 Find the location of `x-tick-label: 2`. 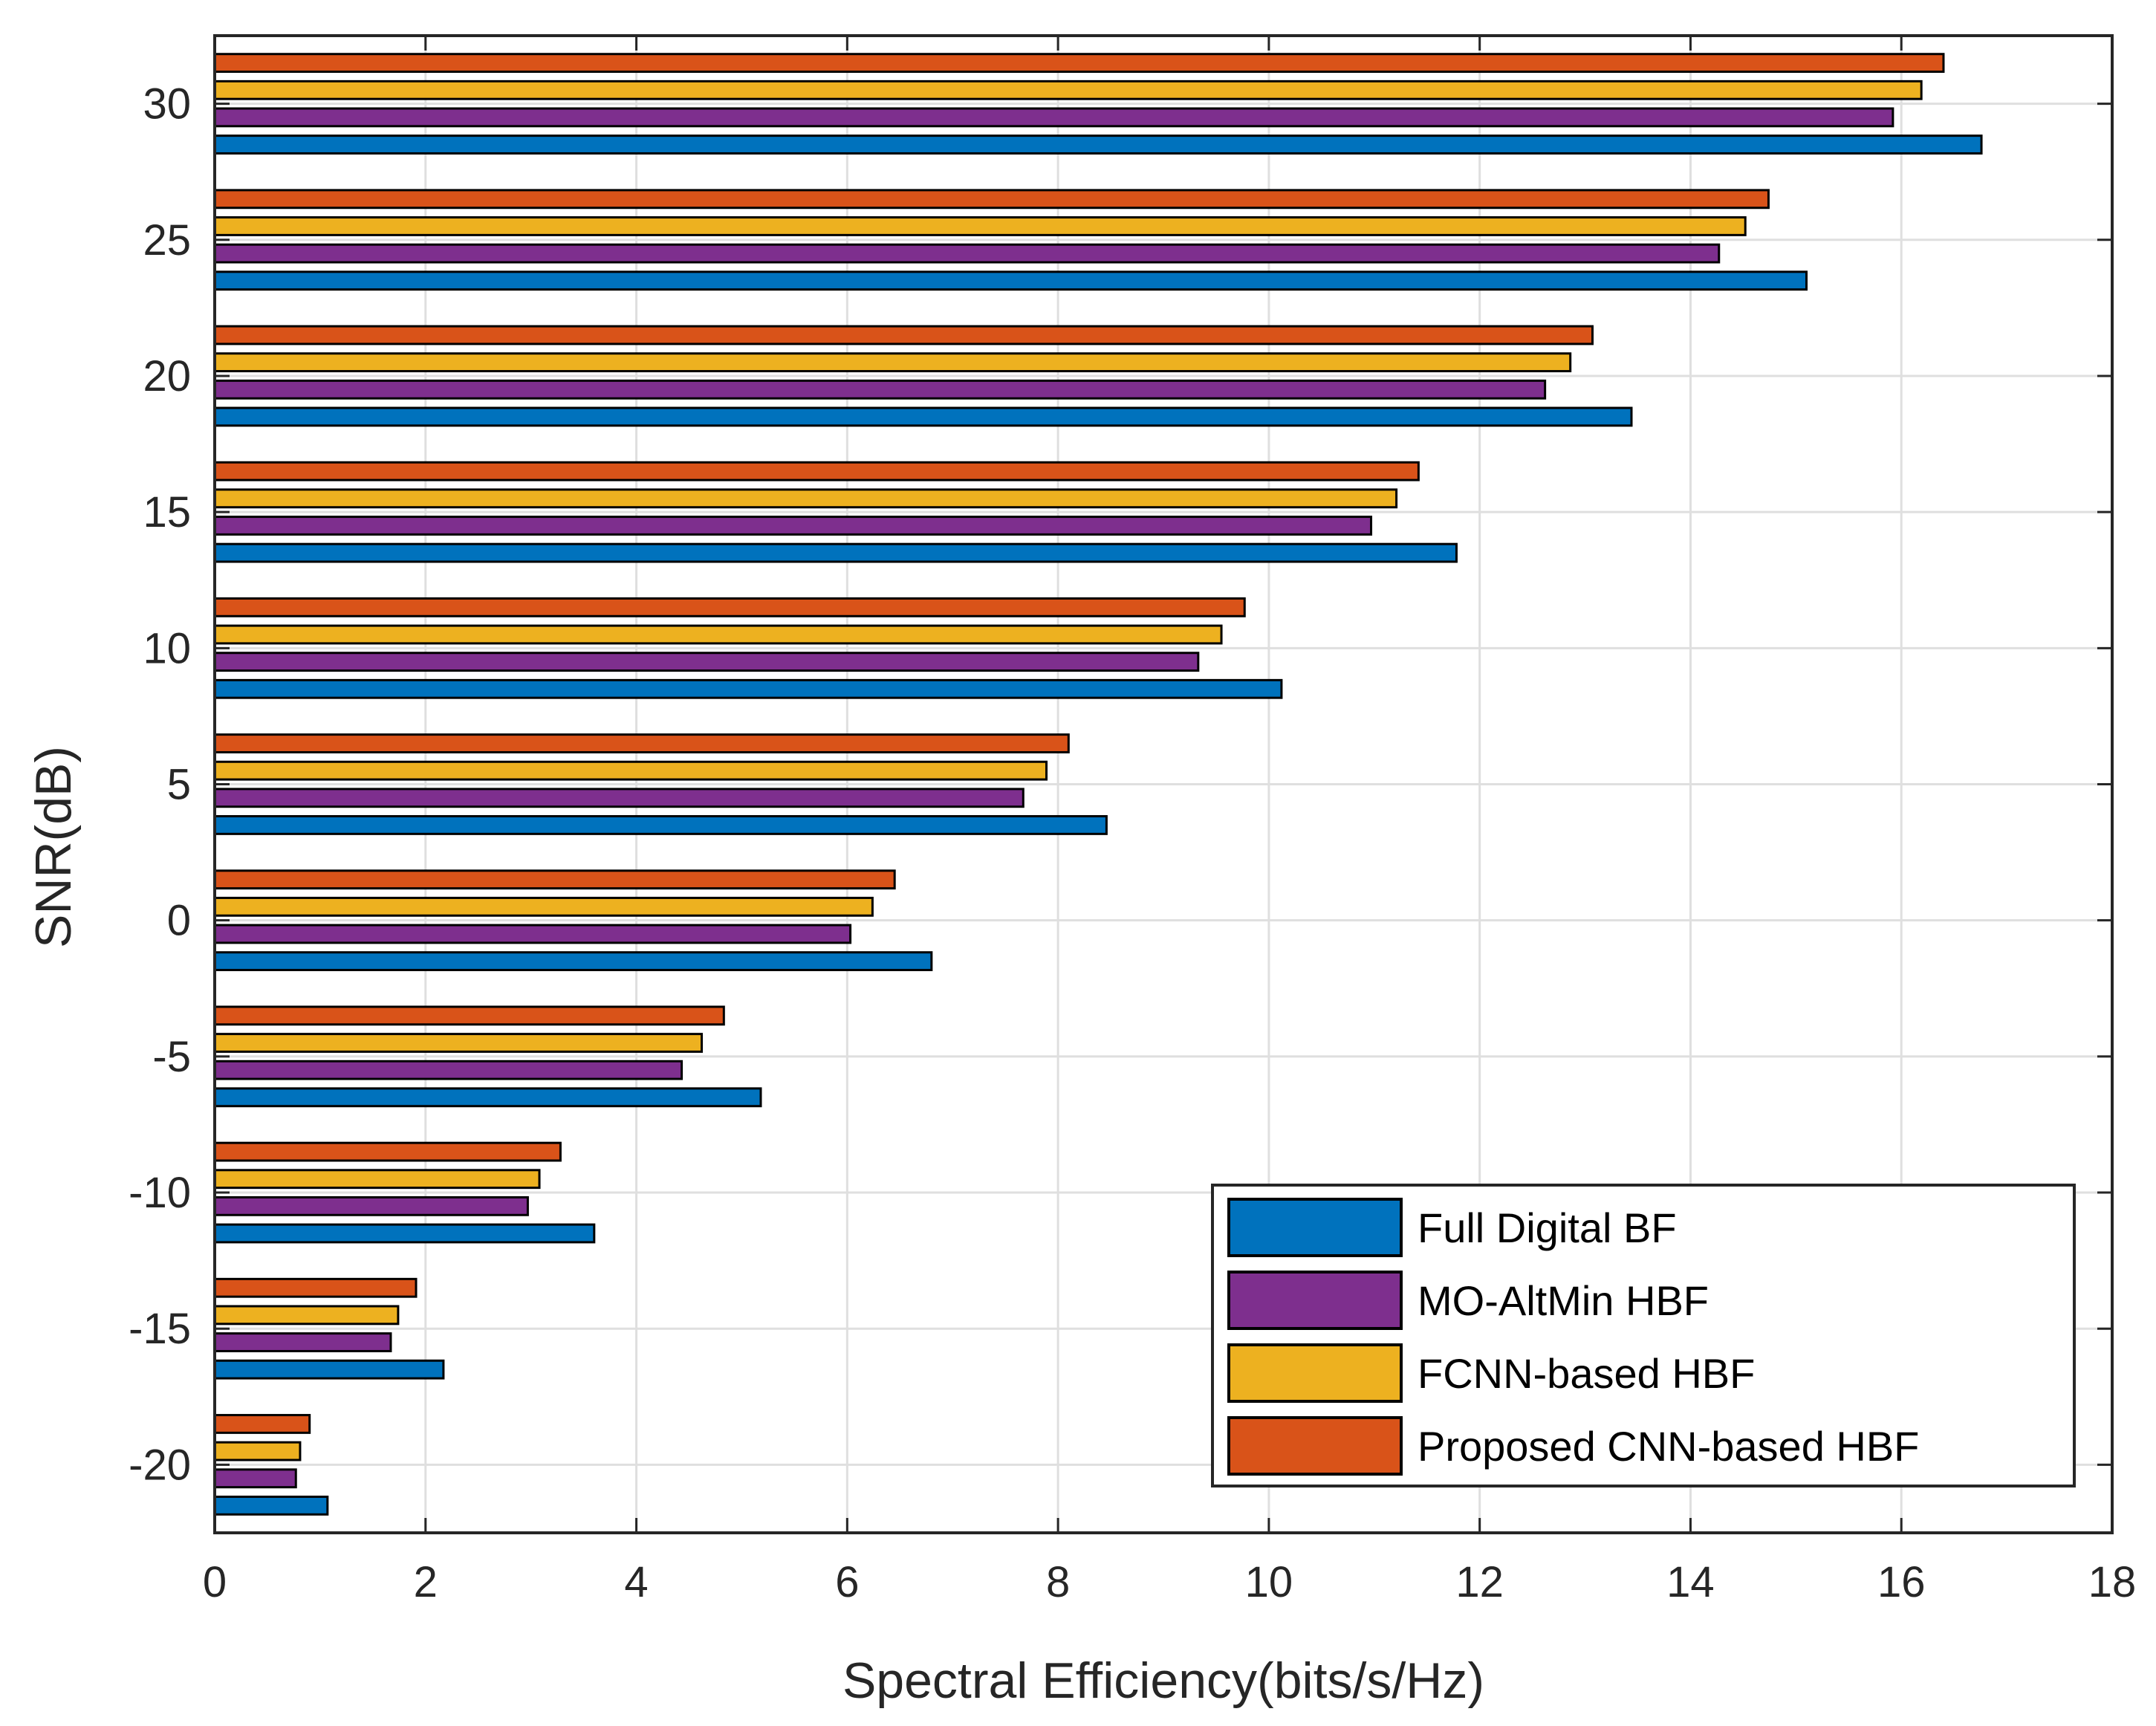

x-tick-label: 2 is located at coordinates (426, 1582).